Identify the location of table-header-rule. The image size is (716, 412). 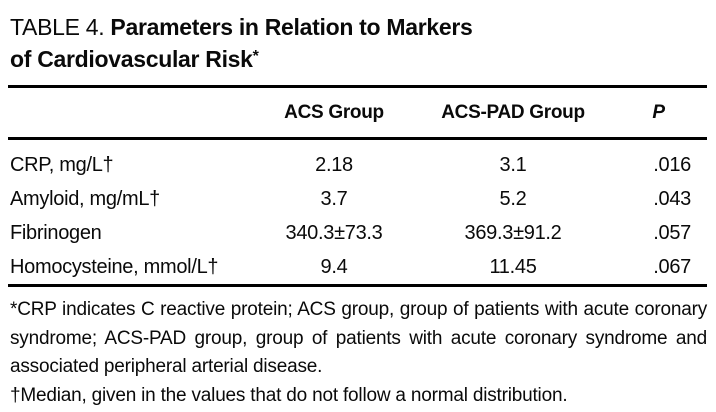
(357, 138).